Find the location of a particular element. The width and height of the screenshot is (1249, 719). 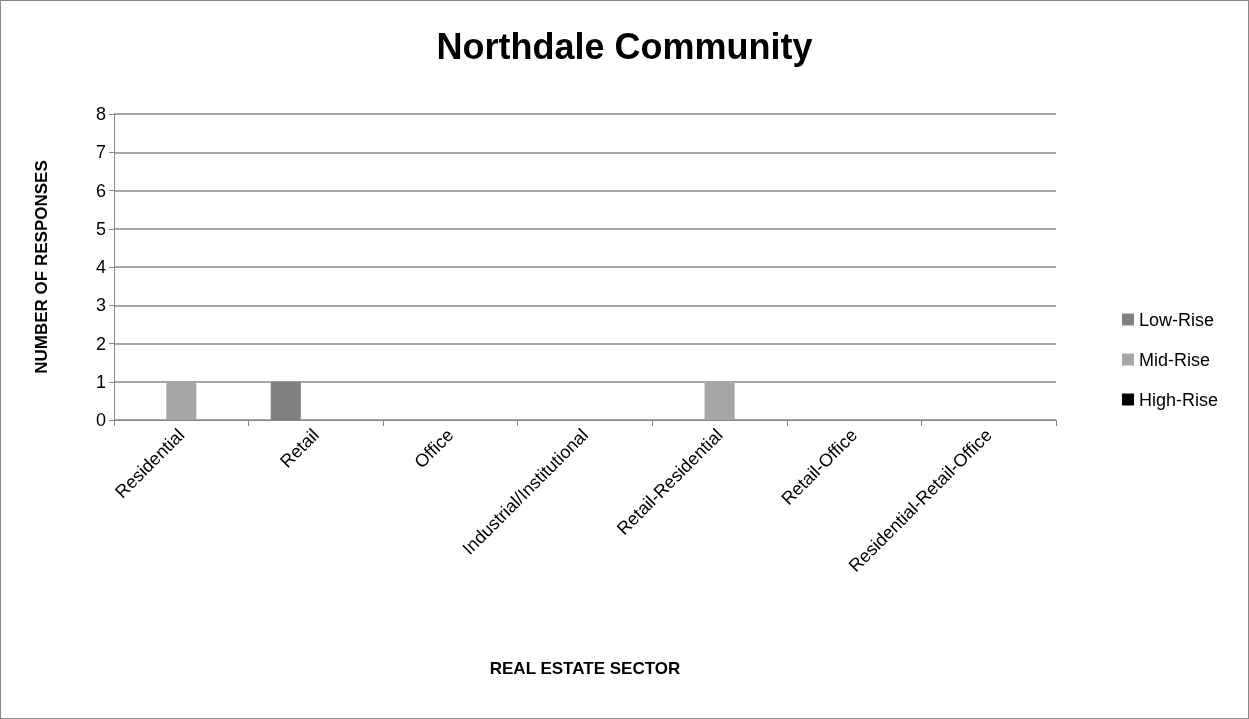

chart-title: Northdale Community is located at coordinates (624, 46).